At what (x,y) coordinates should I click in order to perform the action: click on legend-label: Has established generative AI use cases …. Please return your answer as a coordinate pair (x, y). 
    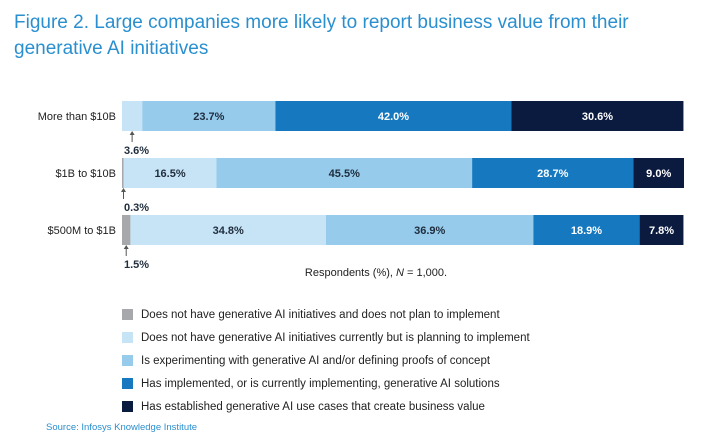
    Looking at the image, I should click on (313, 406).